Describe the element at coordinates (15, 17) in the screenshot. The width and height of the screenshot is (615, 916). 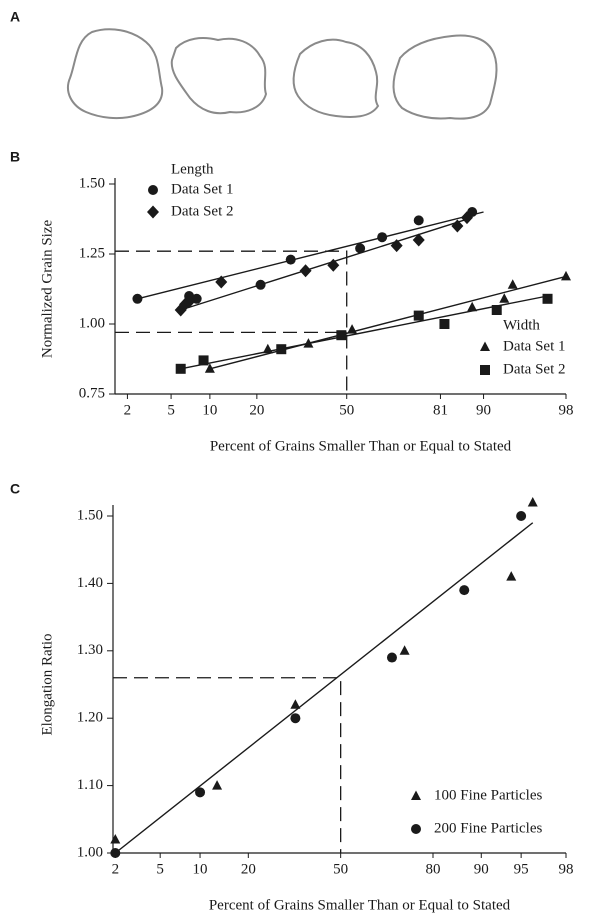
I see `panel-label: A` at that location.